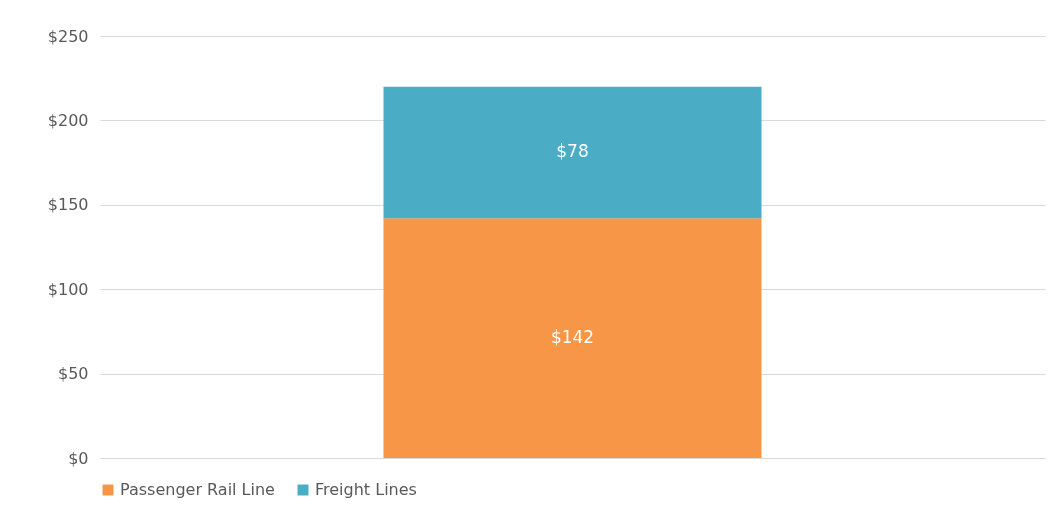 The height and width of the screenshot is (527, 1057). Describe the element at coordinates (68, 205) in the screenshot. I see `y-tick-label: $150` at that location.